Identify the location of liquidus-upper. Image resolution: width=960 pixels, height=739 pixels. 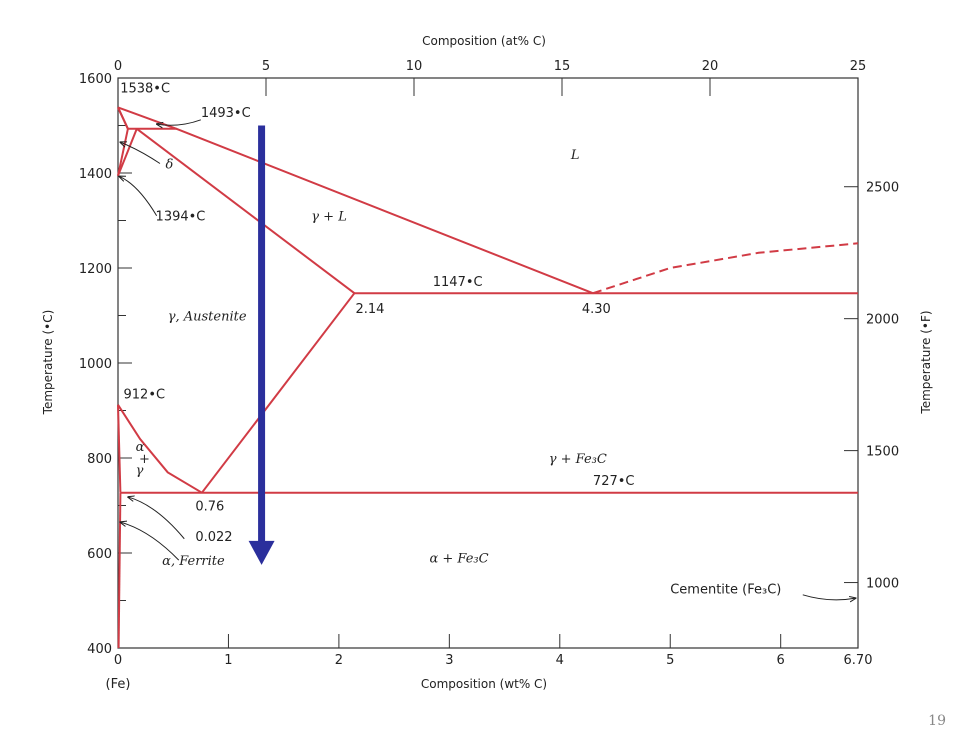
(355, 200).